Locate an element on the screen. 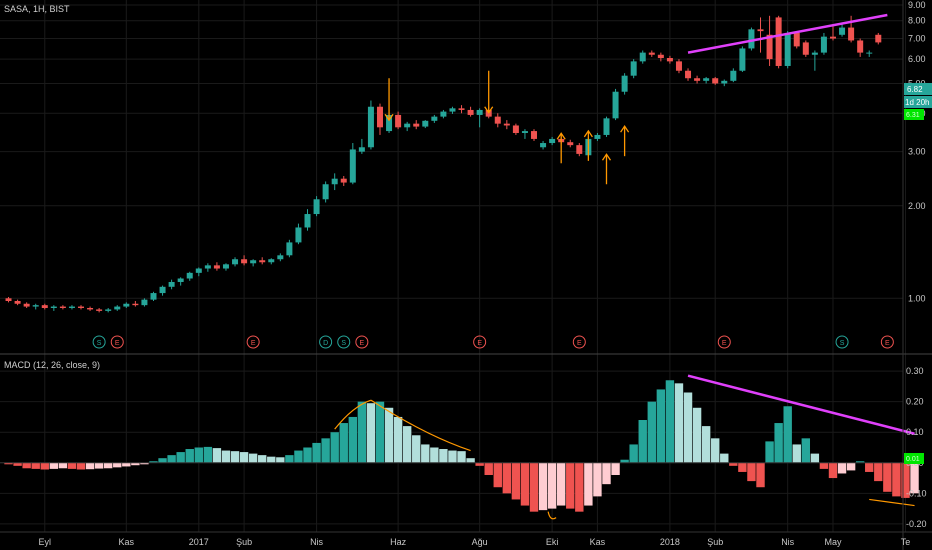  macd-tick-label: 0.10 is located at coordinates (915, 432).